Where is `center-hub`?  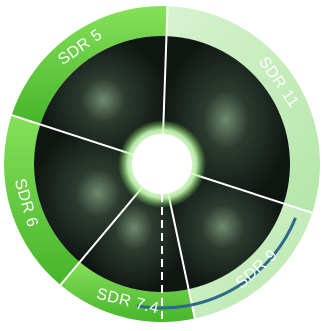
center-hub is located at coordinates (162, 164).